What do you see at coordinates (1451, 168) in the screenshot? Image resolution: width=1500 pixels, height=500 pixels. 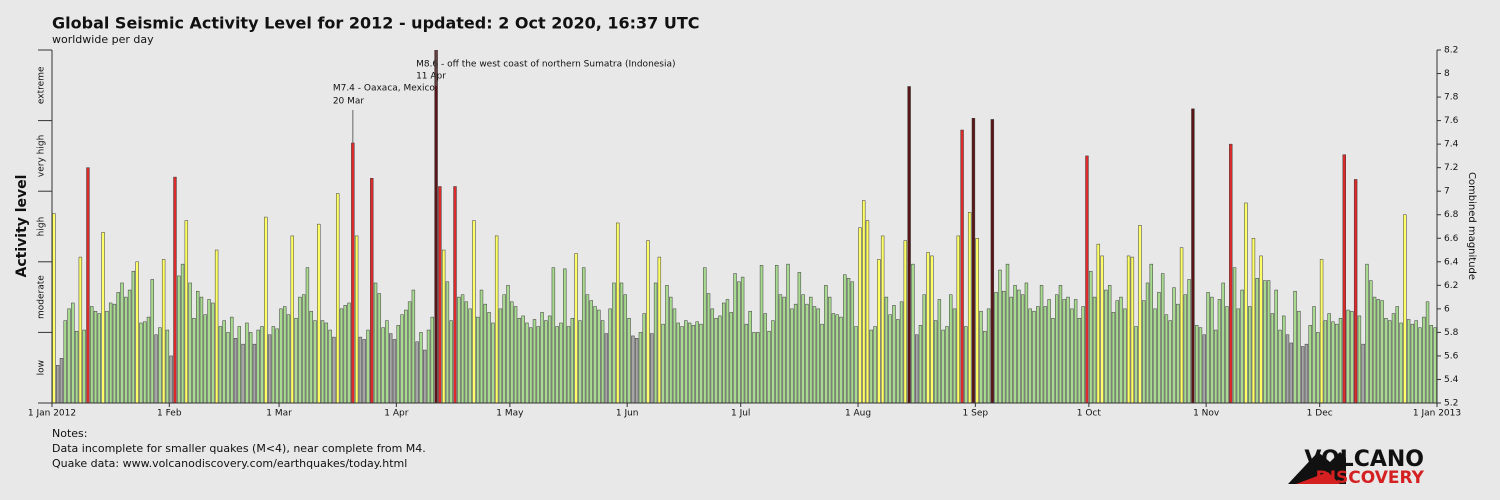 I see `y2-tick-label: 7.2` at bounding box center [1451, 168].